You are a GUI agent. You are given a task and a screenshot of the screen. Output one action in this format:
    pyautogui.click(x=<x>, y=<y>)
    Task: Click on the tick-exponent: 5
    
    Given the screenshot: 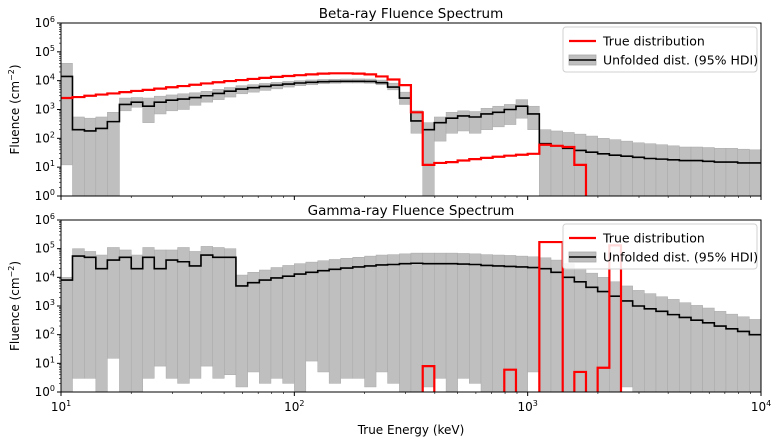 What is the action you would take?
    pyautogui.click(x=52, y=48)
    